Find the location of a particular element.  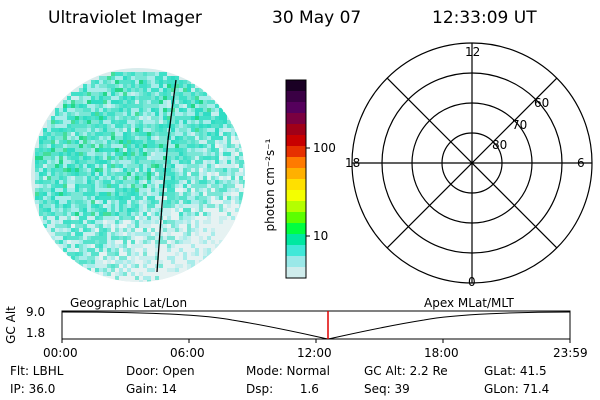

dsp-status: Dsp: 1.6 is located at coordinates (282, 389).